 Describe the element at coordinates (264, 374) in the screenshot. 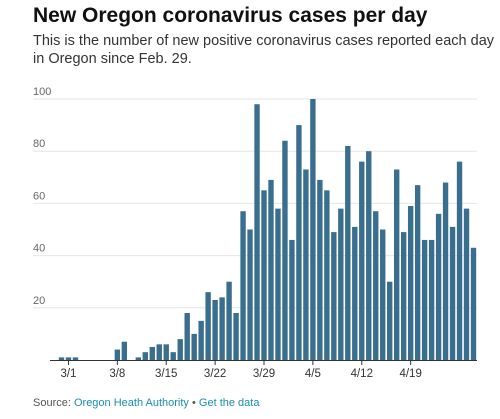

I see `x-tick-label: 3/29` at that location.